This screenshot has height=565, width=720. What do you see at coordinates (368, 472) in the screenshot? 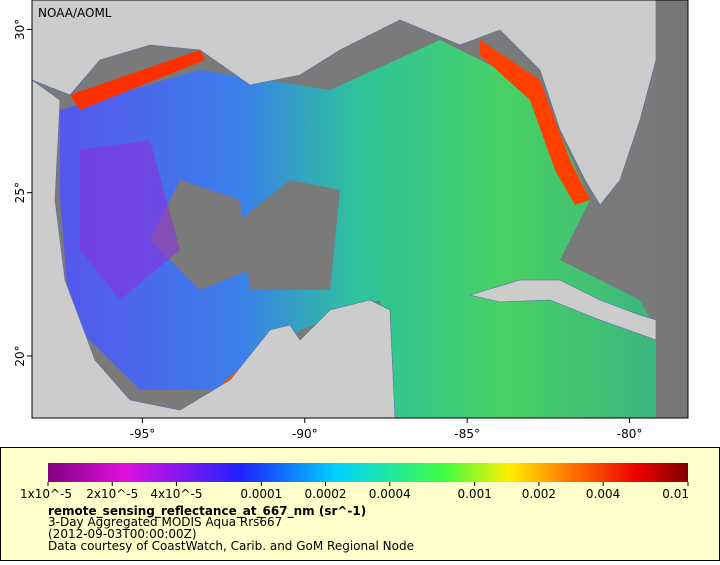
I see `colorbar` at bounding box center [368, 472].